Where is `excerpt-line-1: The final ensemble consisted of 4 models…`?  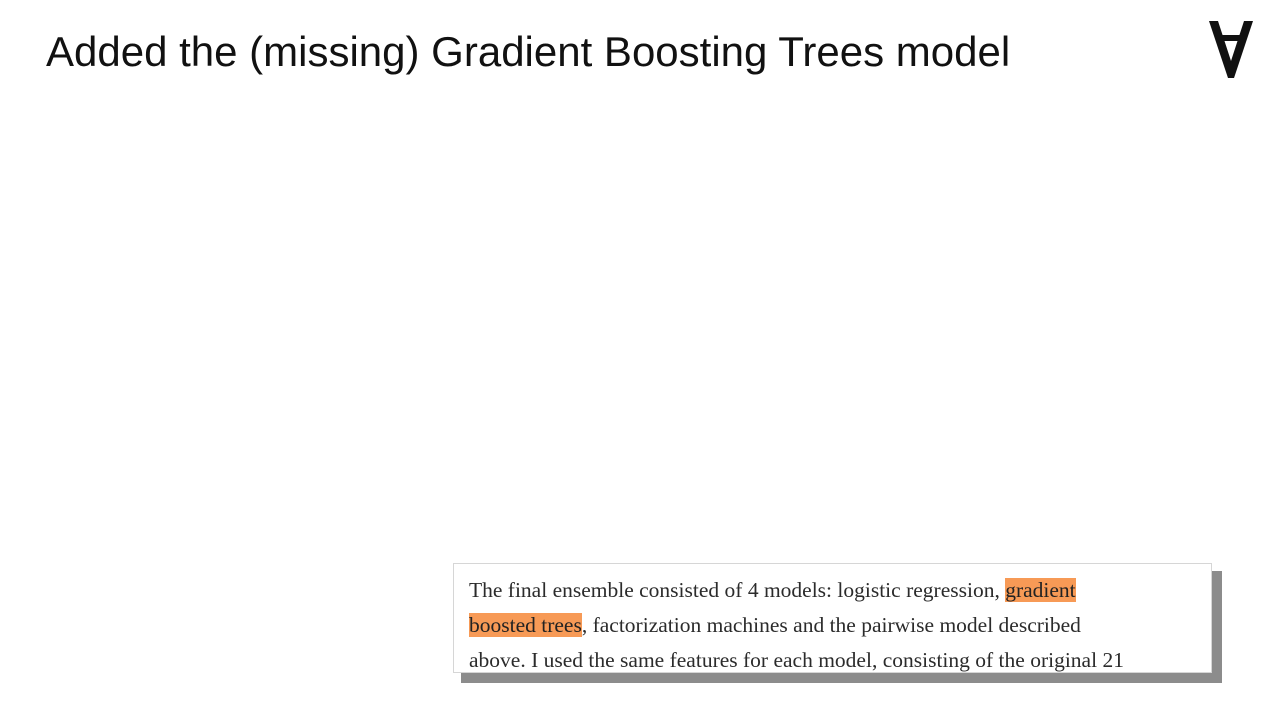
excerpt-line-1: The final ensemble consisted of 4 models… is located at coordinates (840, 590).